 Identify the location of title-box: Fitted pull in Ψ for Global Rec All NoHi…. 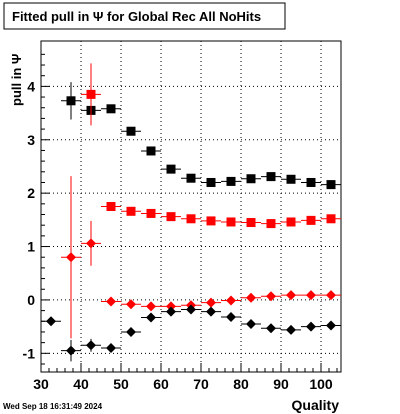
(144, 16).